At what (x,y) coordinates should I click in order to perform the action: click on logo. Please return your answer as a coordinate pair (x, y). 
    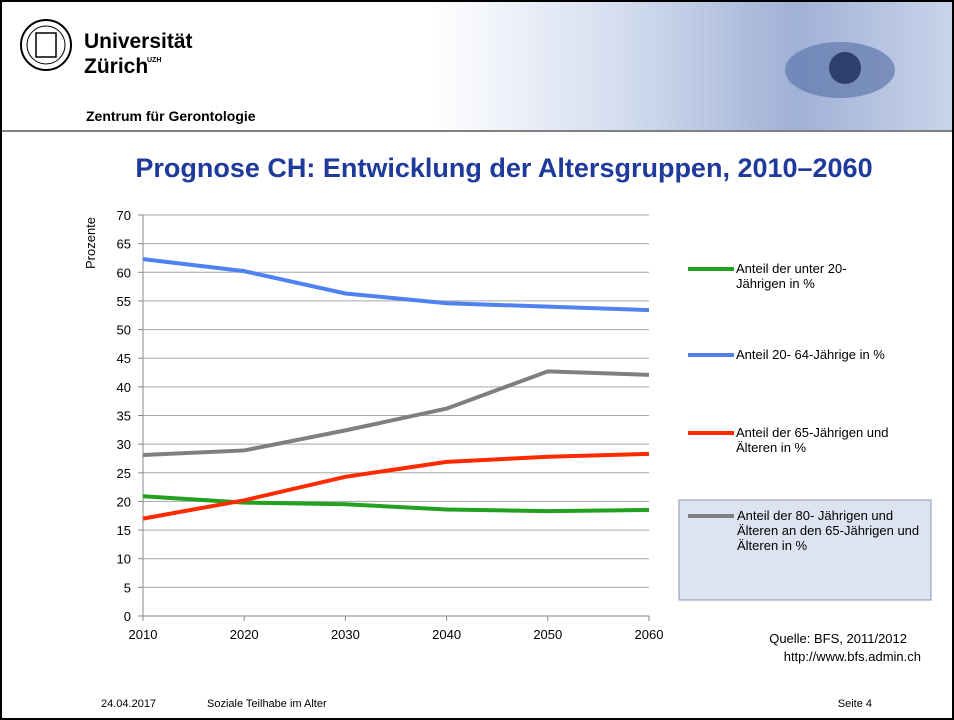
    Looking at the image, I should click on (46, 45).